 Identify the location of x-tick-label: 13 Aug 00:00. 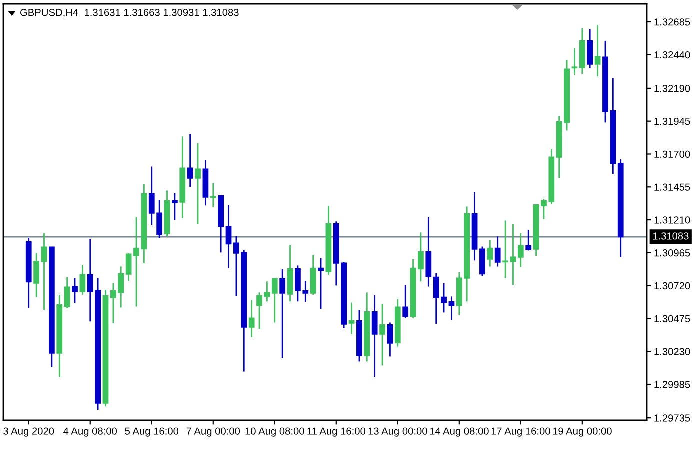
(398, 432).